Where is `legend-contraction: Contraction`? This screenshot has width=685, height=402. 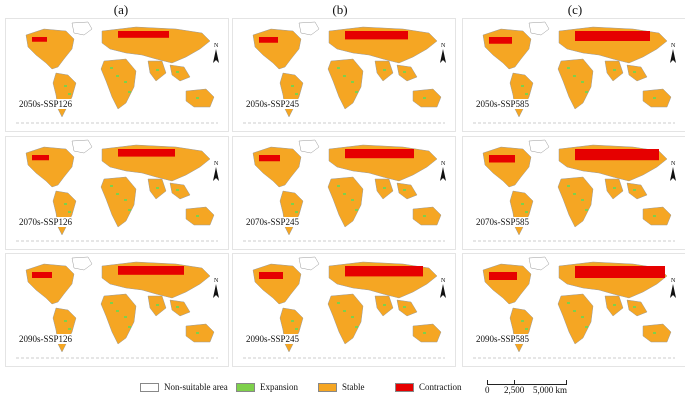
legend-contraction: Contraction is located at coordinates (428, 387).